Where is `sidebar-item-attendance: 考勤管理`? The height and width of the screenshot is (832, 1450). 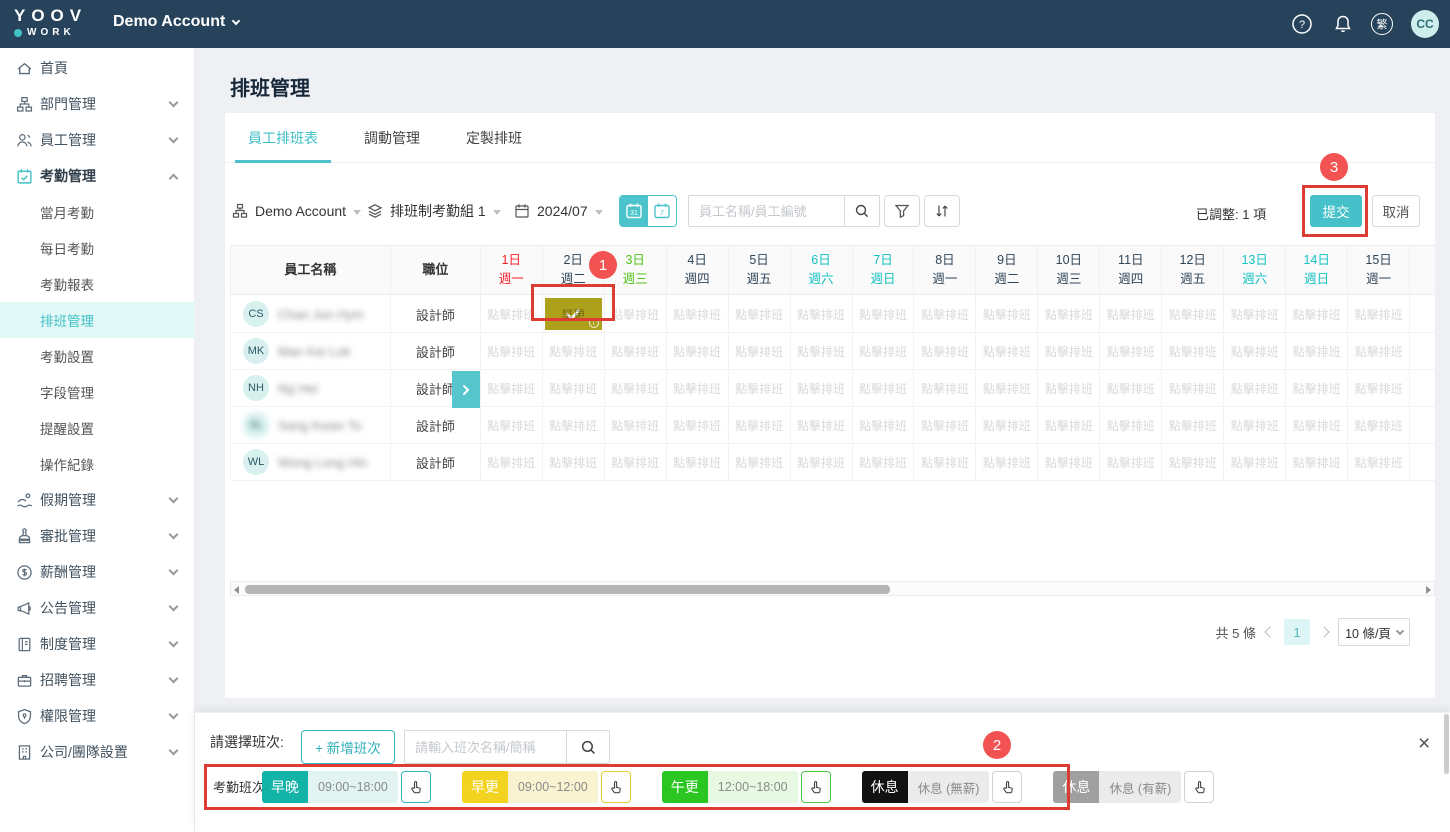
sidebar-item-attendance: 考勤管理 is located at coordinates (97, 176).